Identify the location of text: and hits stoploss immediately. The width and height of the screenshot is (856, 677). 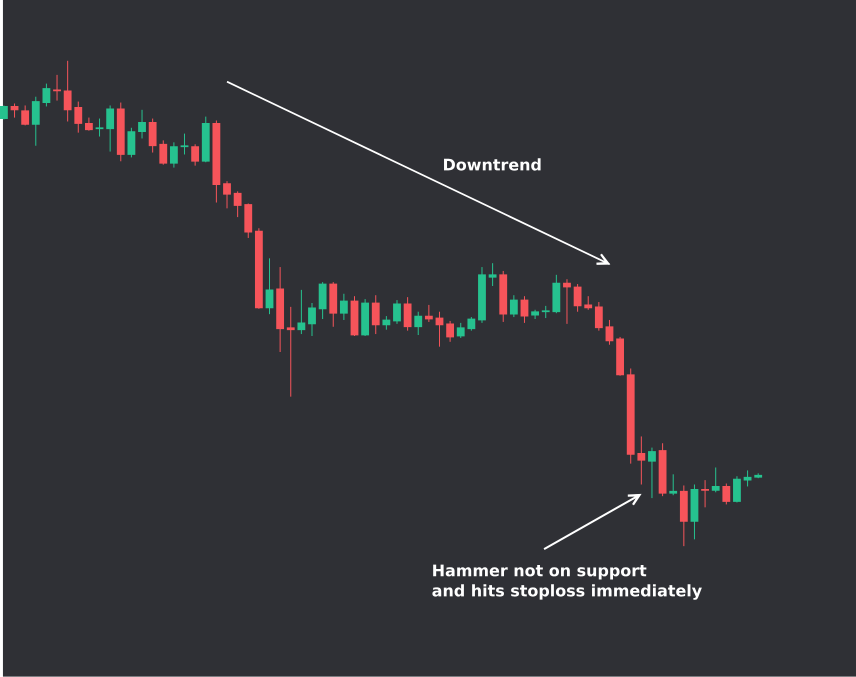
(567, 592).